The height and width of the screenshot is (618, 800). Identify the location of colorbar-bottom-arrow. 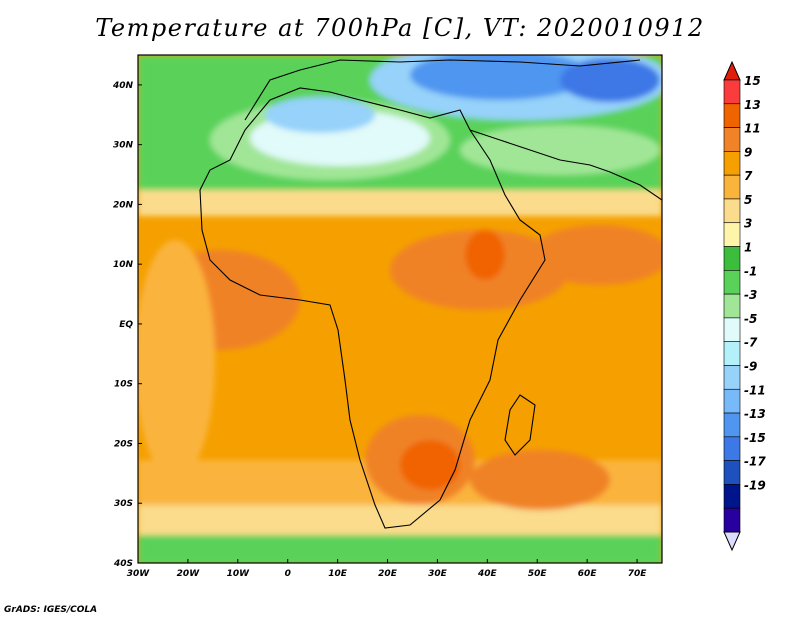
(732, 541).